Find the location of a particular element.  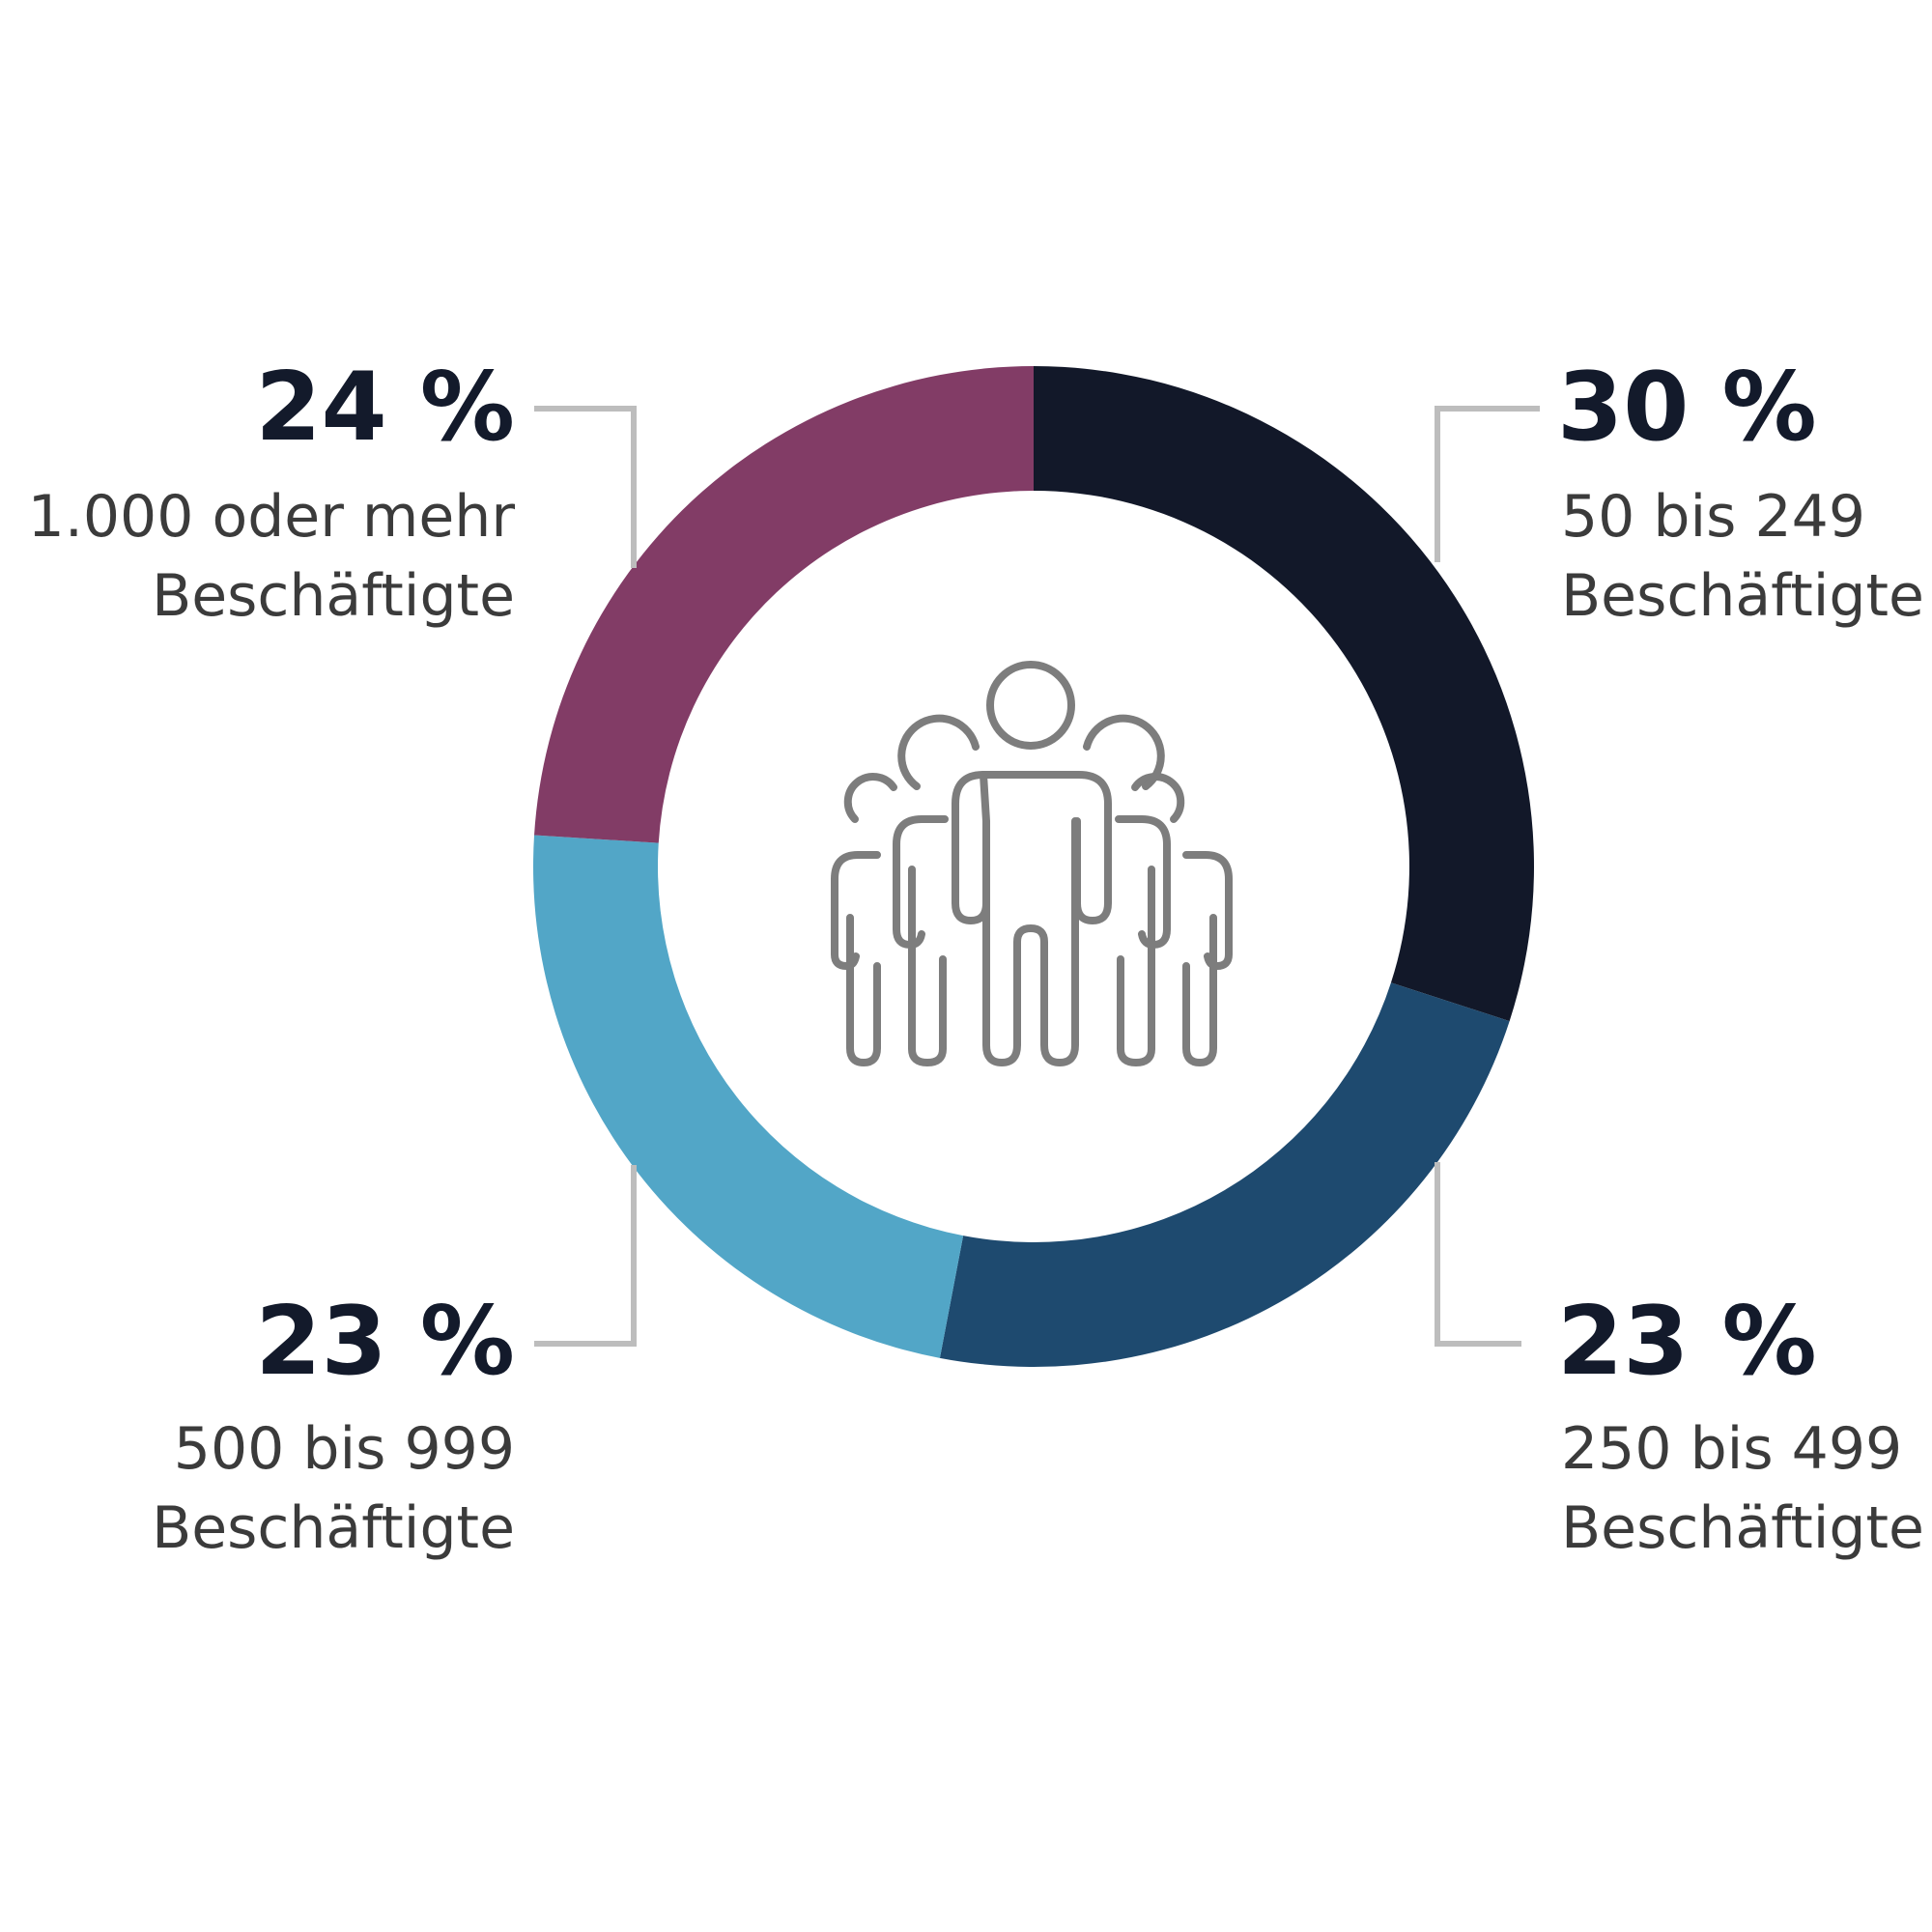

leader-line-23-right is located at coordinates (1478, 1254).